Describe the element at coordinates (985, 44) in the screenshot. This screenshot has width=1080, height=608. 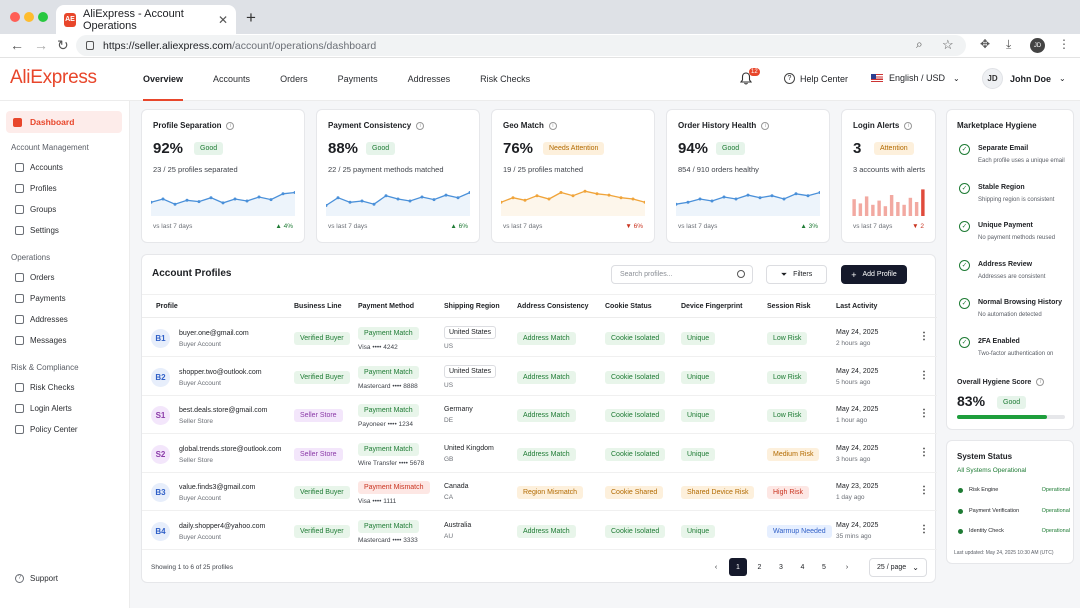
I see `extensions-icon: ✥` at that location.